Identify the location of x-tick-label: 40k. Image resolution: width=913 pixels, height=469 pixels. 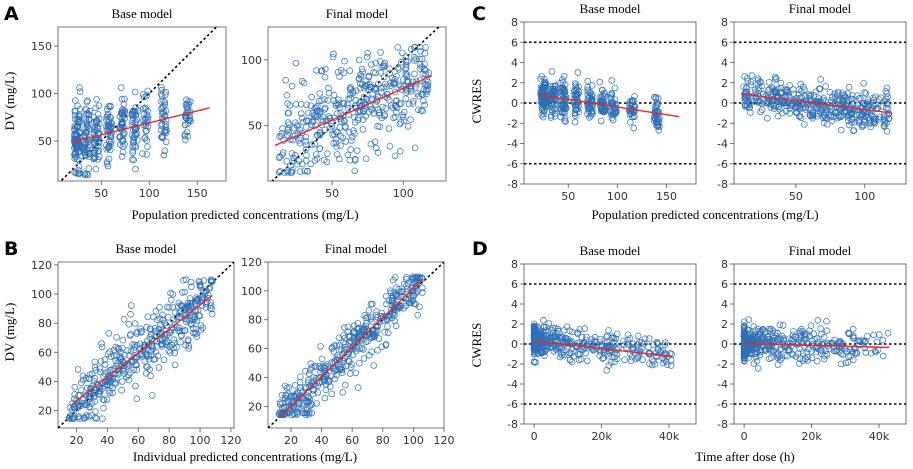
(669, 436).